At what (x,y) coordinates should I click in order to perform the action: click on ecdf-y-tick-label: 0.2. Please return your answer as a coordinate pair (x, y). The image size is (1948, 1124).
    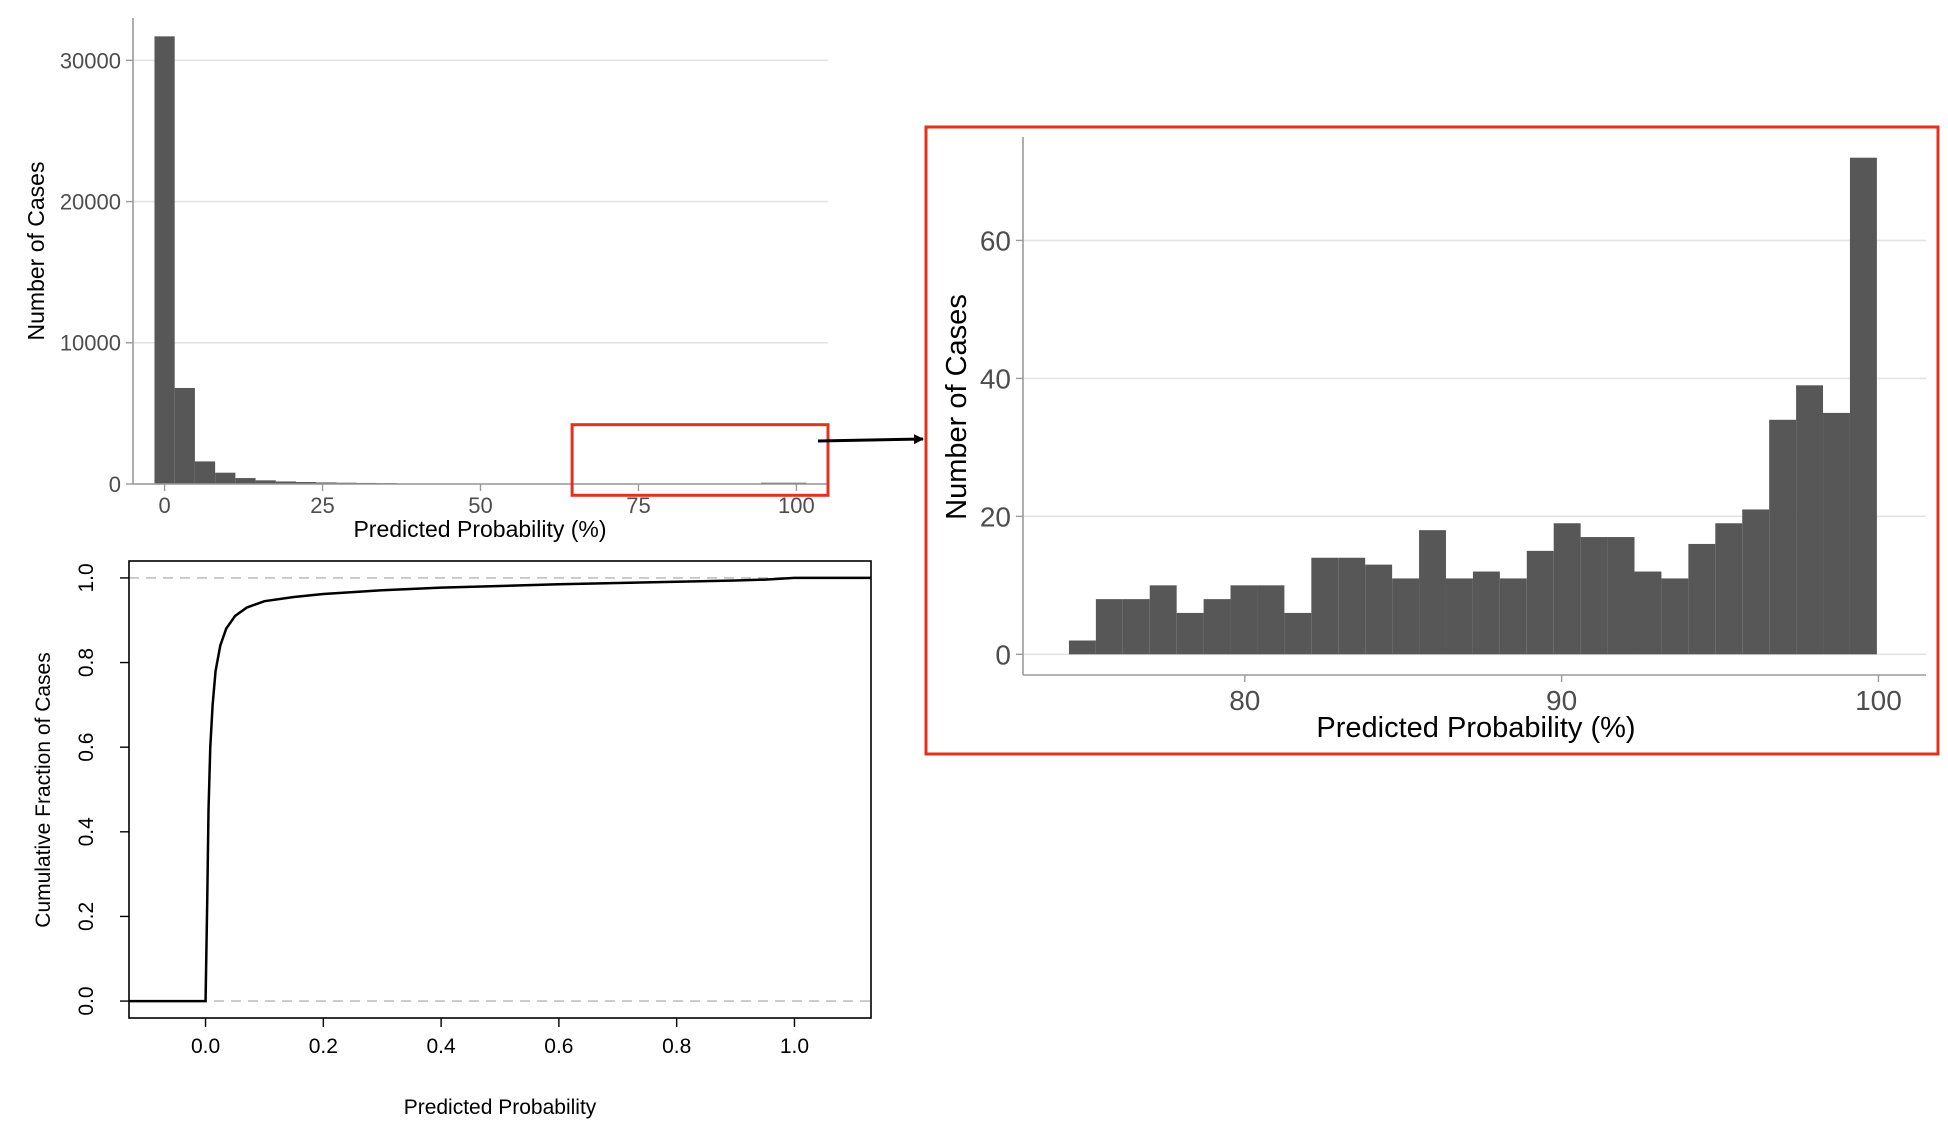
    Looking at the image, I should click on (86, 916).